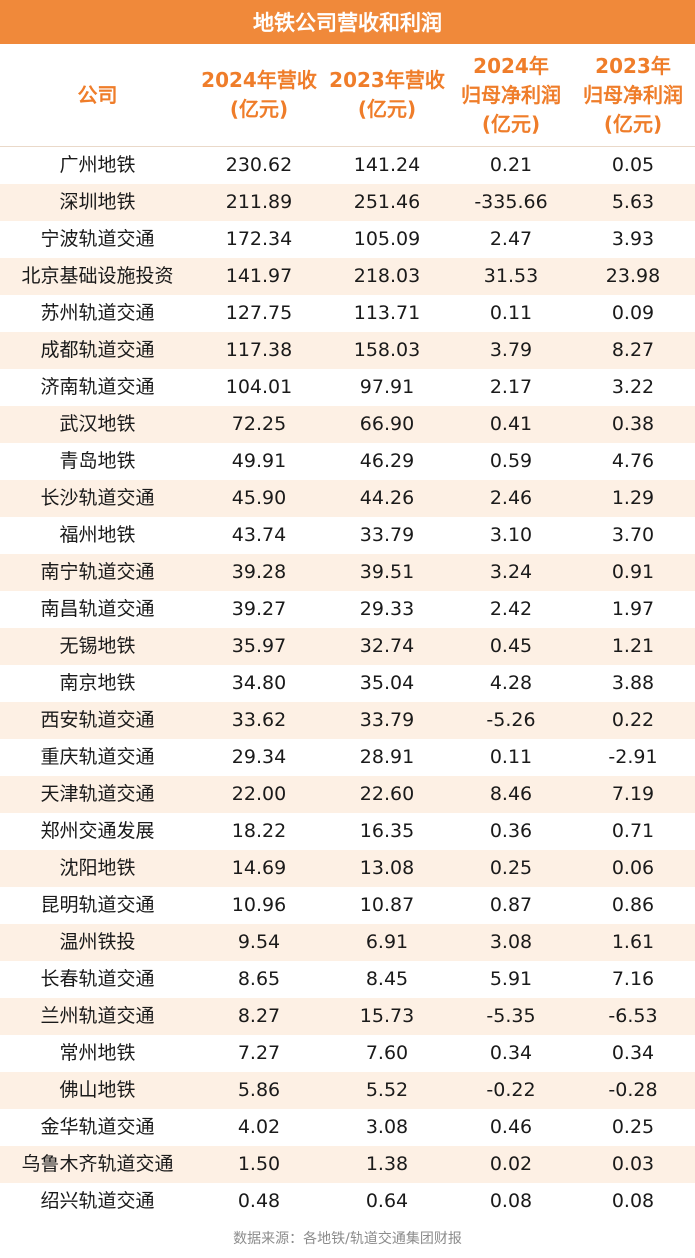 The image size is (695, 1258). Describe the element at coordinates (259, 80) in the screenshot. I see `header-revenue-2024-line-1: 2024年营收` at that location.